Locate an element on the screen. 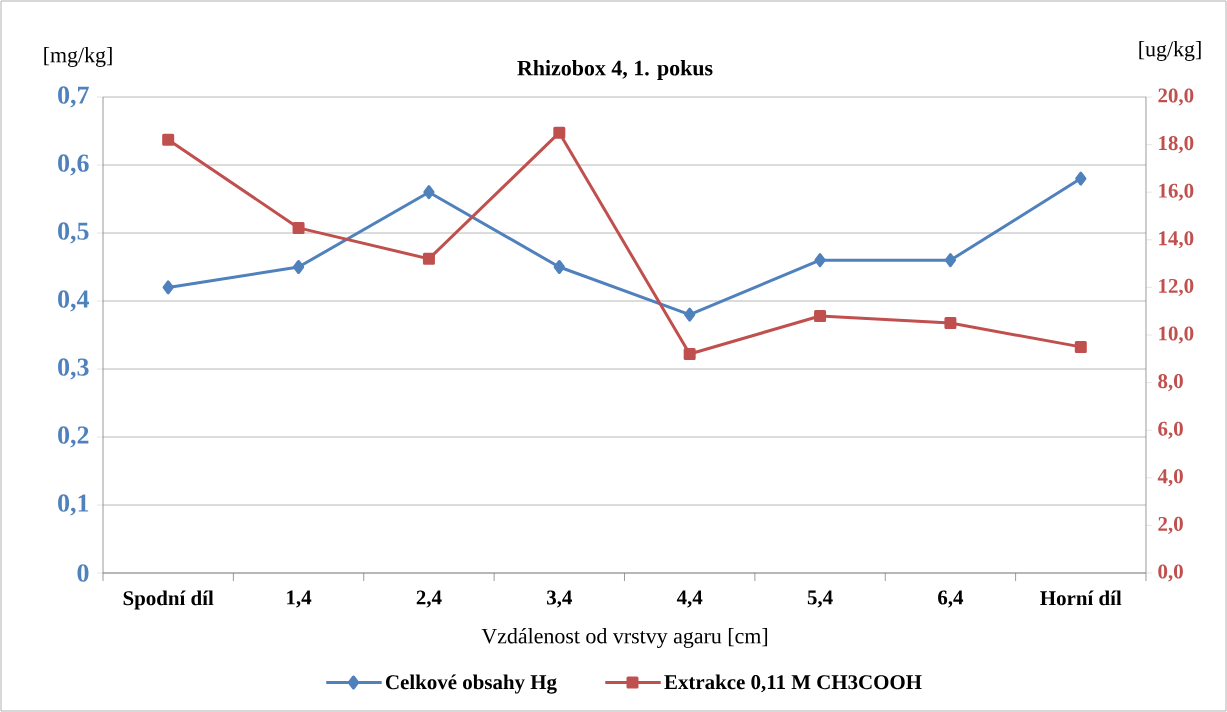 Image resolution: width=1227 pixels, height=712 pixels. y2-tick-label: 16,0 is located at coordinates (1176, 192).